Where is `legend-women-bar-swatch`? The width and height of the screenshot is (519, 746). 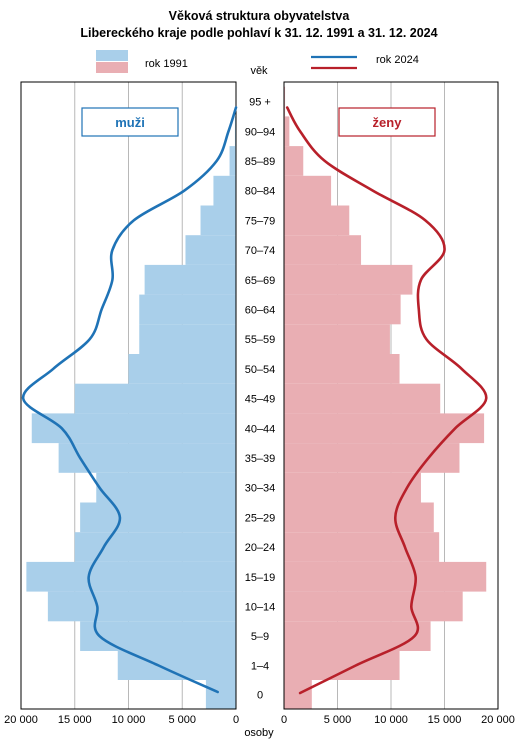 legend-women-bar-swatch is located at coordinates (112, 67).